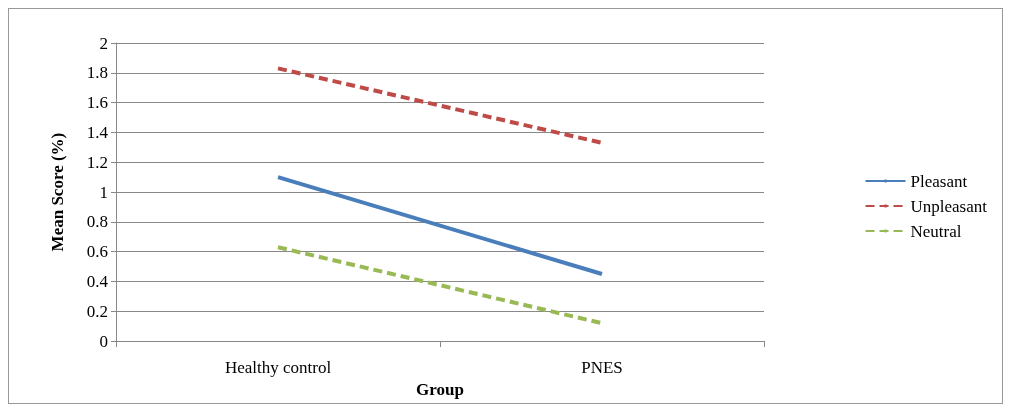 The image size is (1013, 414). I want to click on y-tick-label: 1.4, so click(97, 132).